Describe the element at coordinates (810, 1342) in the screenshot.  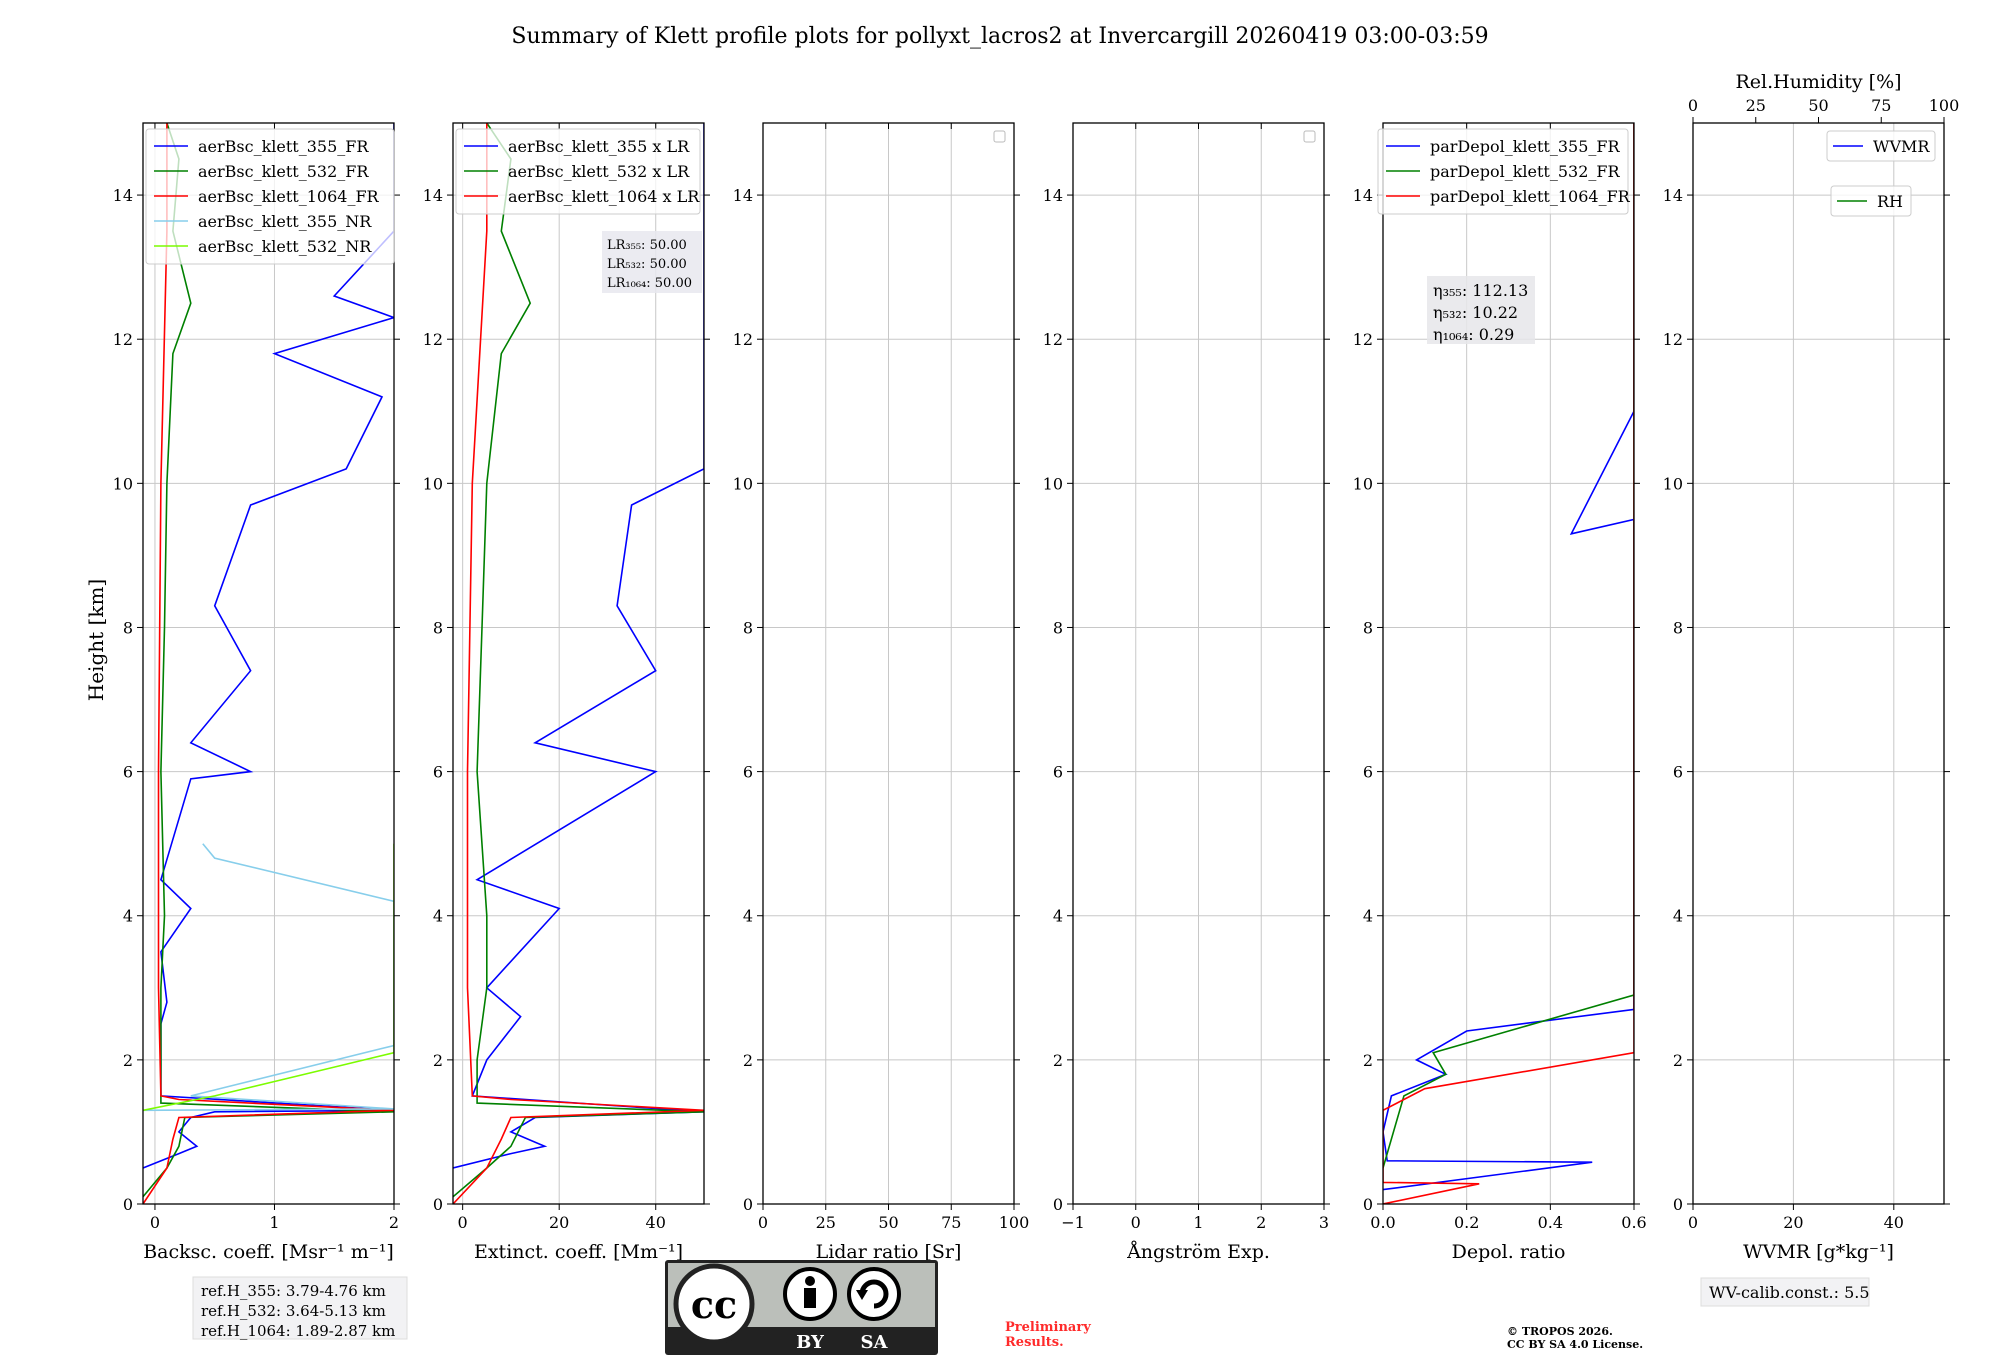
I see `by-label: BY` at that location.